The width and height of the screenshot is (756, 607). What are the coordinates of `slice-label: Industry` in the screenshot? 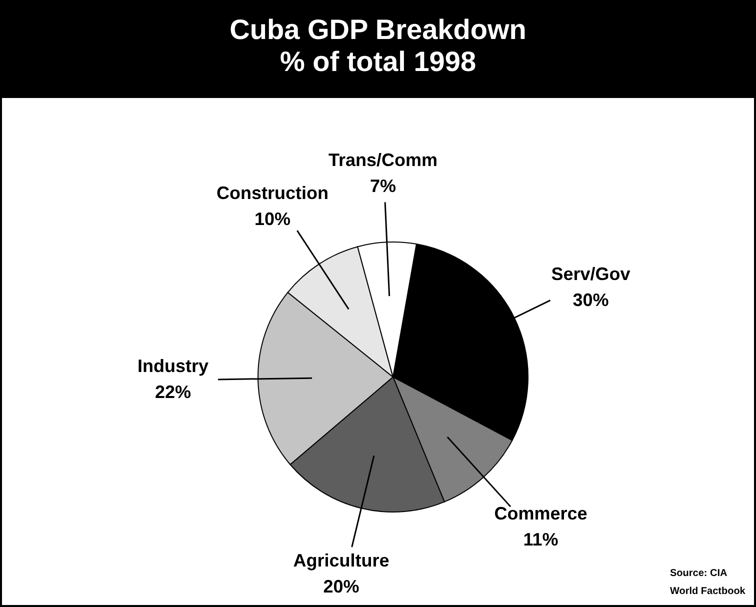 It's located at (173, 366).